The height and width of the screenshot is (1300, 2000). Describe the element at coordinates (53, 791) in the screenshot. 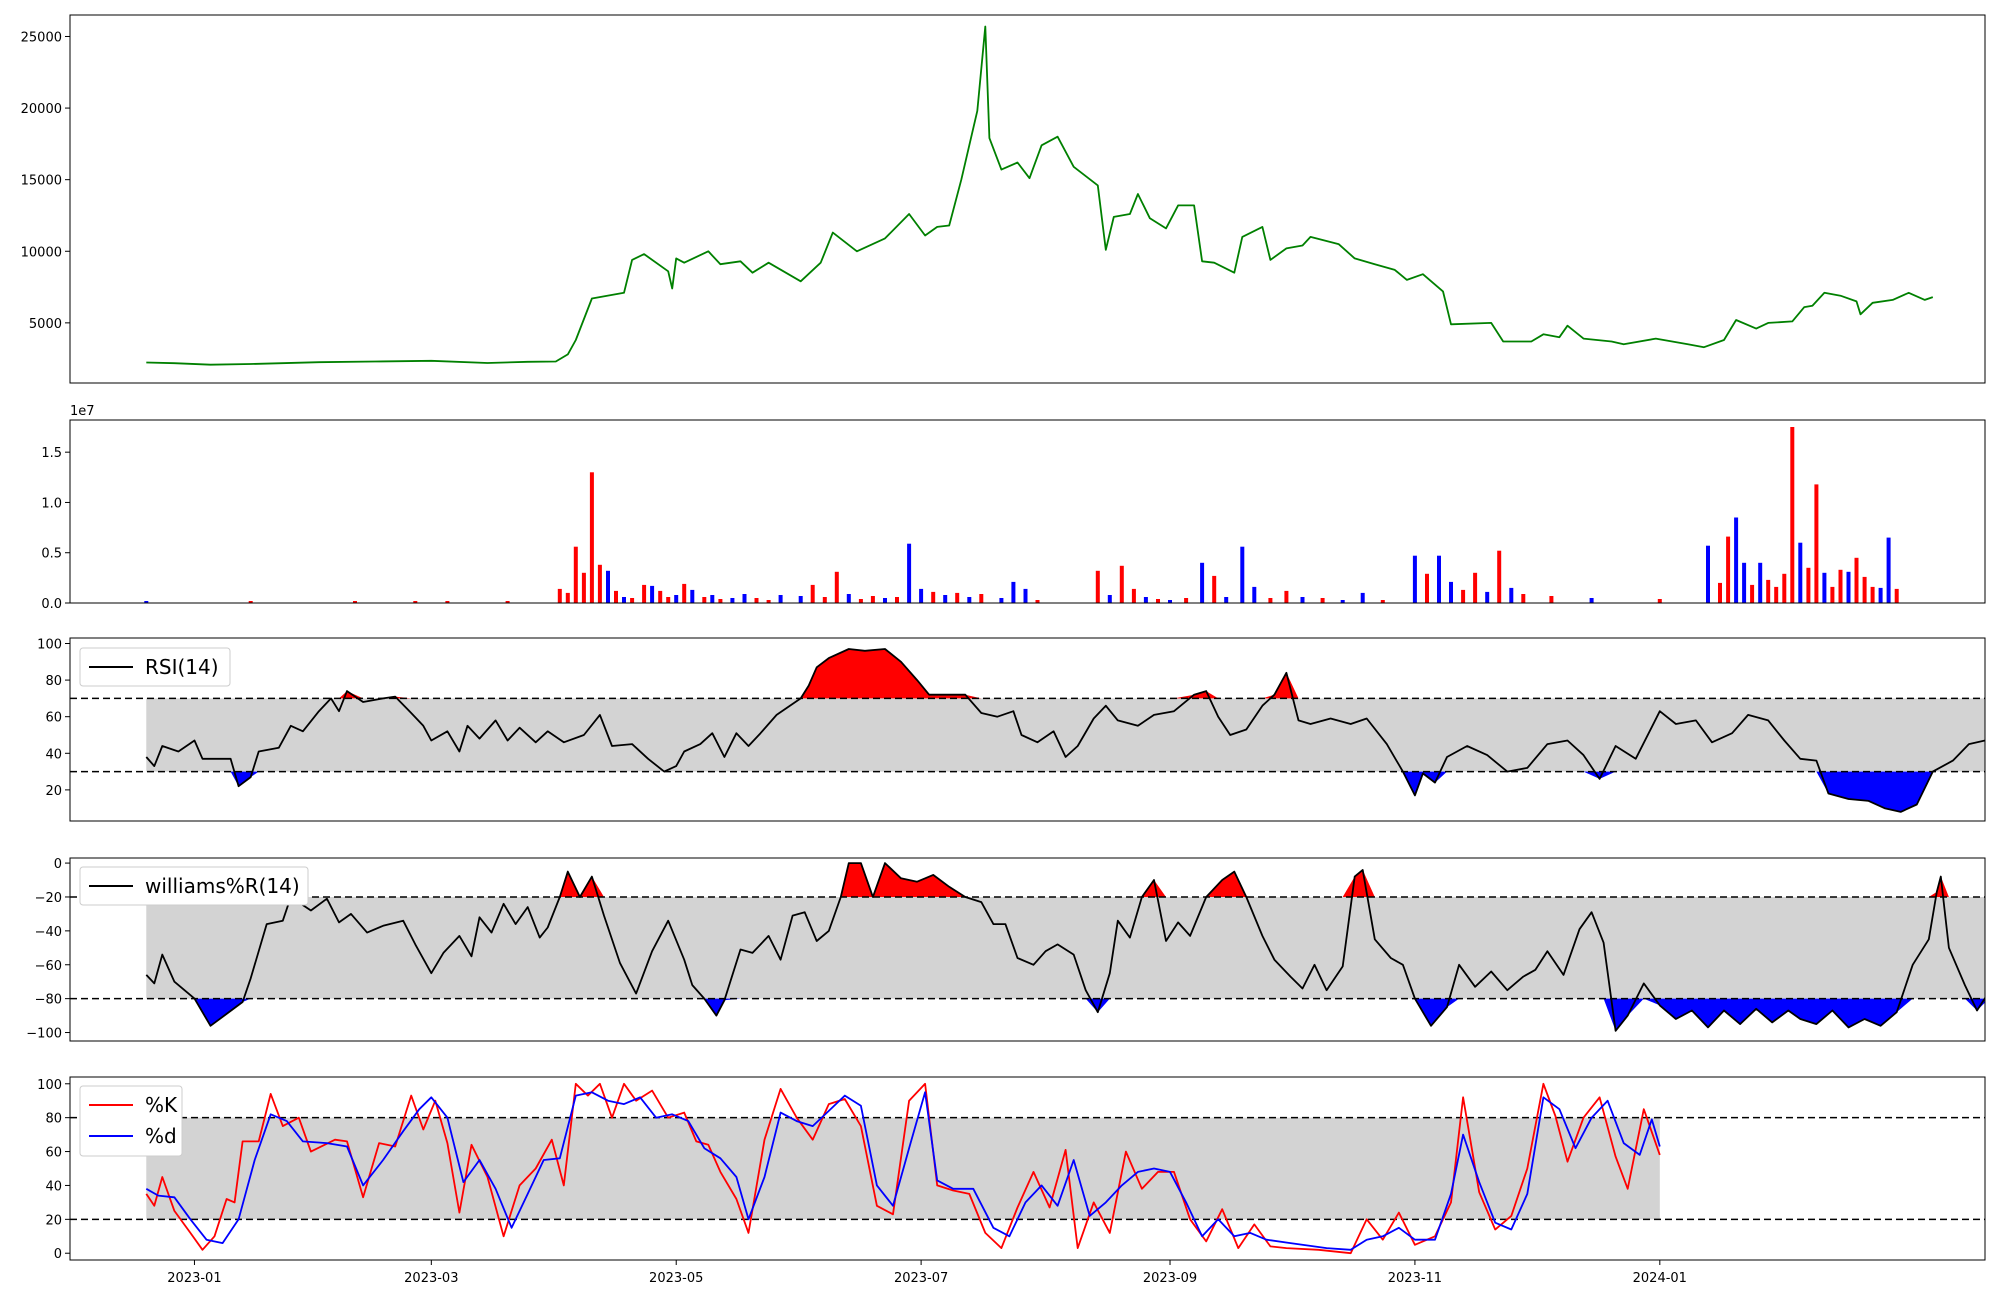

I see `rsi-ytick-label: 20` at that location.